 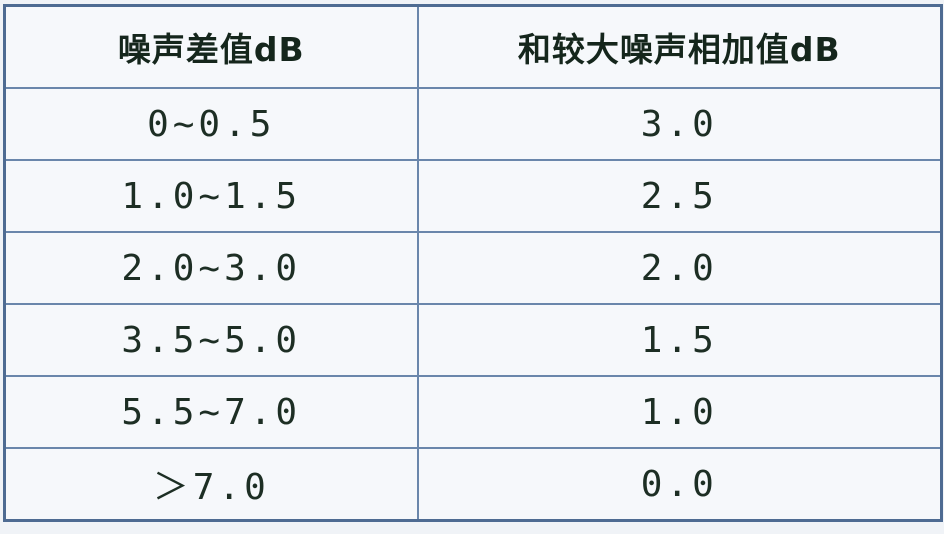 What do you see at coordinates (211, 340) in the screenshot?
I see `noise-difference-cell: 3.5~5.0` at bounding box center [211, 340].